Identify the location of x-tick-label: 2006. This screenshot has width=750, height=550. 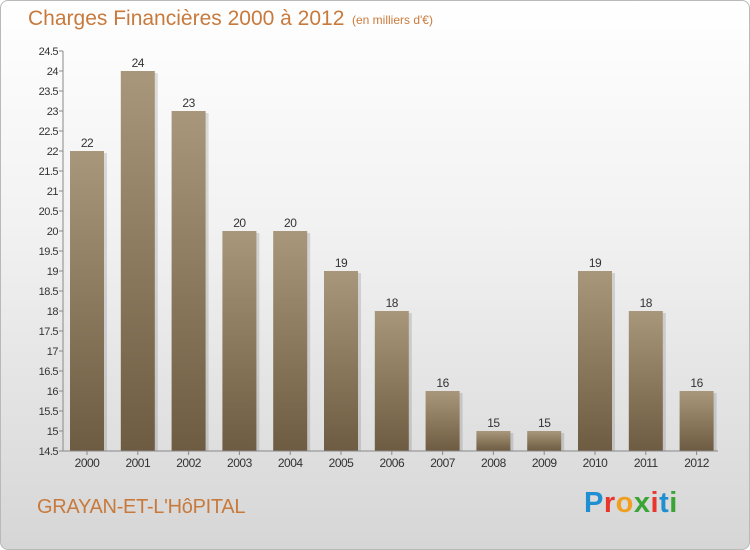
(392, 463).